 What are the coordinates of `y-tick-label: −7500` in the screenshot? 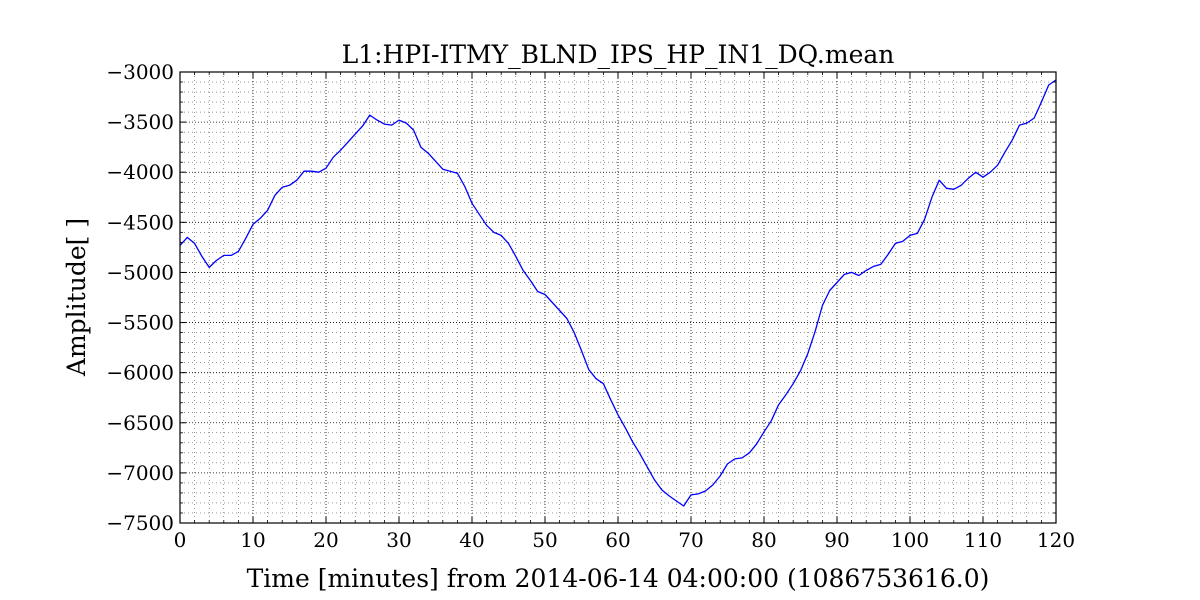 It's located at (140, 523).